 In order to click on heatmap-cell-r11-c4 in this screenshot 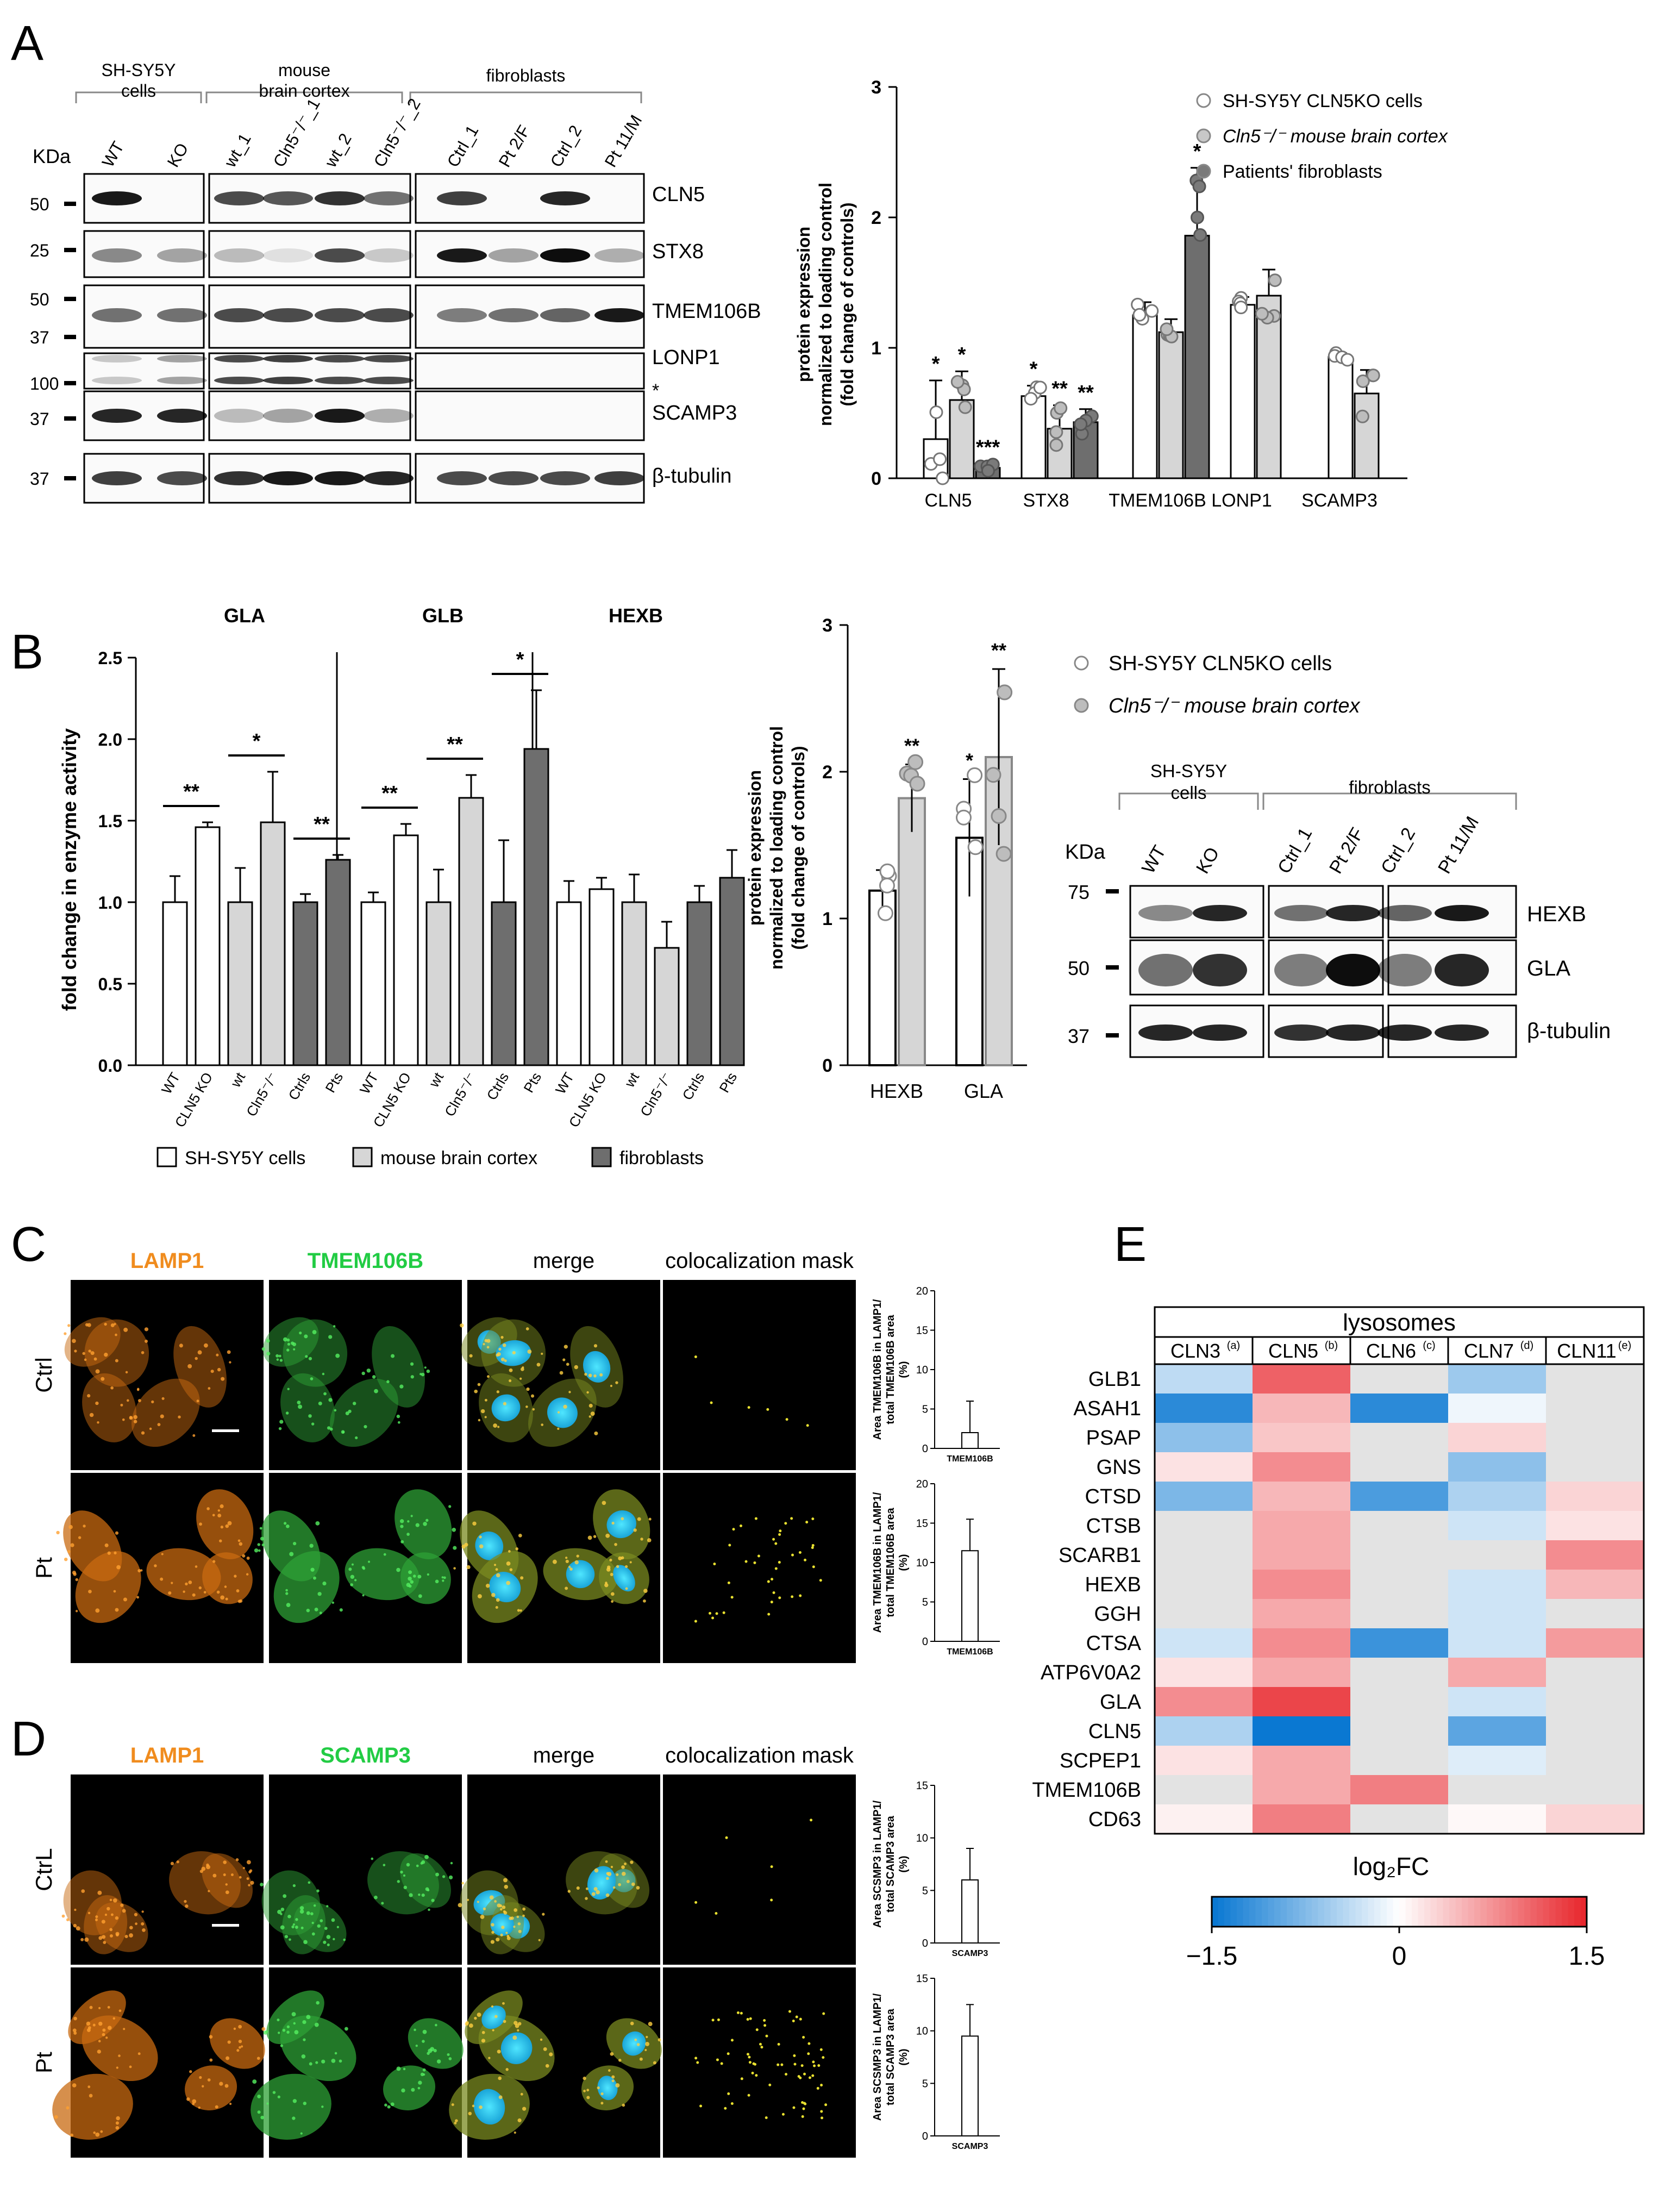, I will do `click(1595, 1701)`.